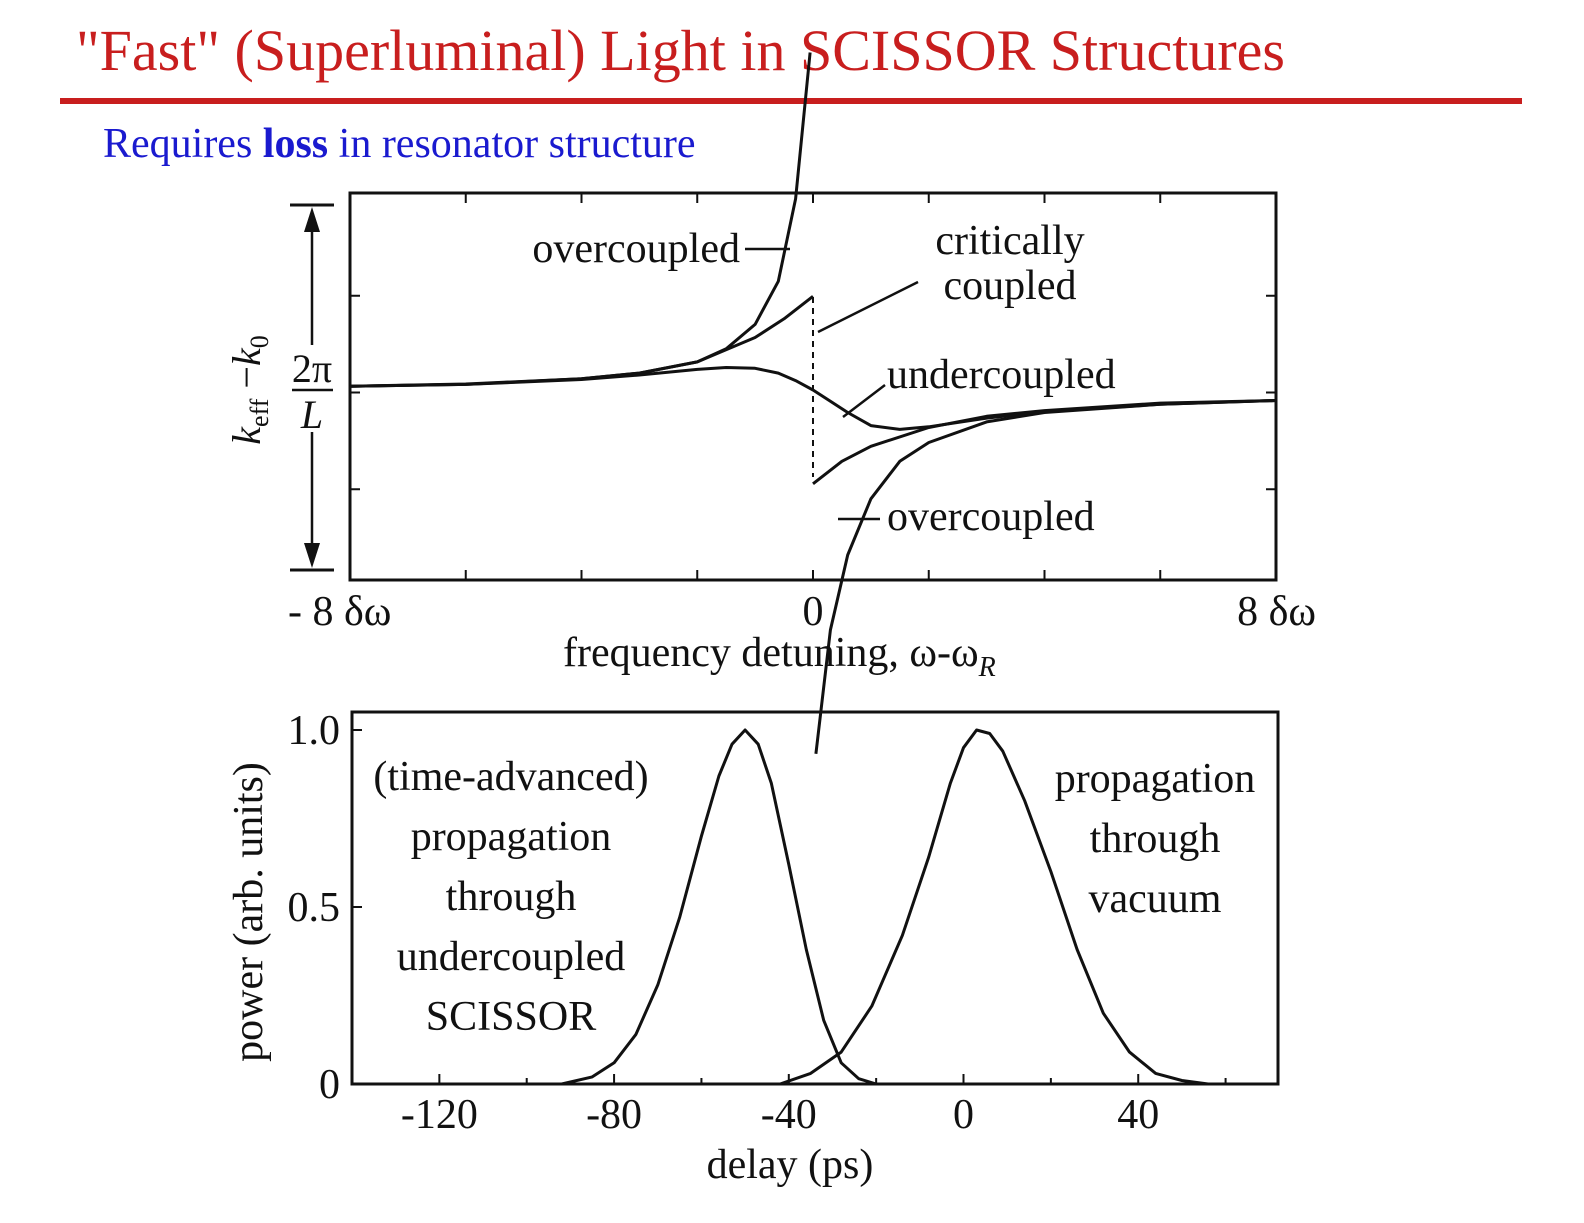 This screenshot has height=1223, width=1584. What do you see at coordinates (183, 144) in the screenshot?
I see `subtitle-pre: Requires` at bounding box center [183, 144].